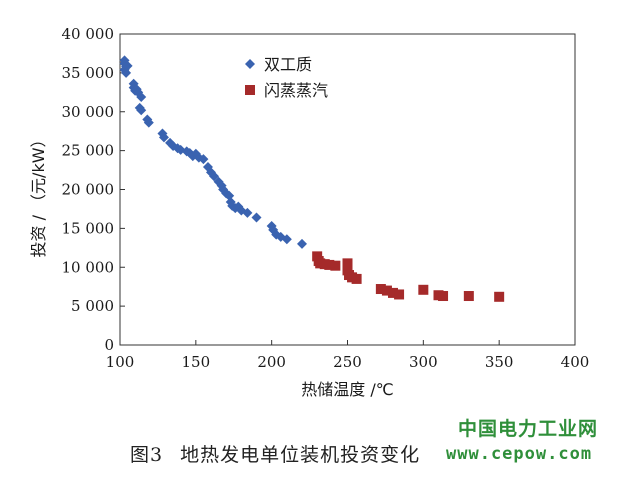 The height and width of the screenshot is (484, 636). Describe the element at coordinates (147, 455) in the screenshot. I see `figure-number: 图3` at that location.